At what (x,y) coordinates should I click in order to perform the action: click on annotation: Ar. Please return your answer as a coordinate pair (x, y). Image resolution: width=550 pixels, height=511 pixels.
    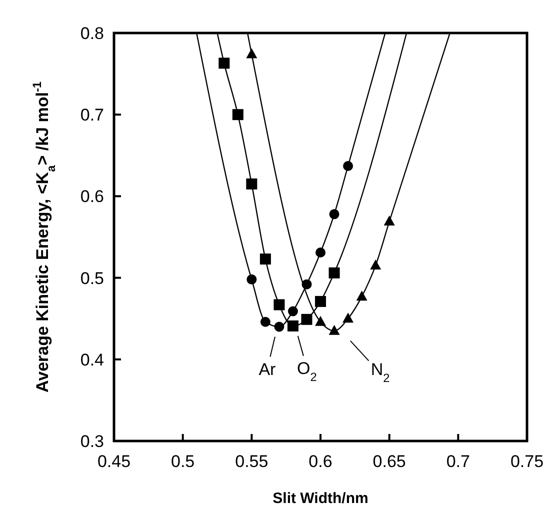
    Looking at the image, I should click on (267, 369).